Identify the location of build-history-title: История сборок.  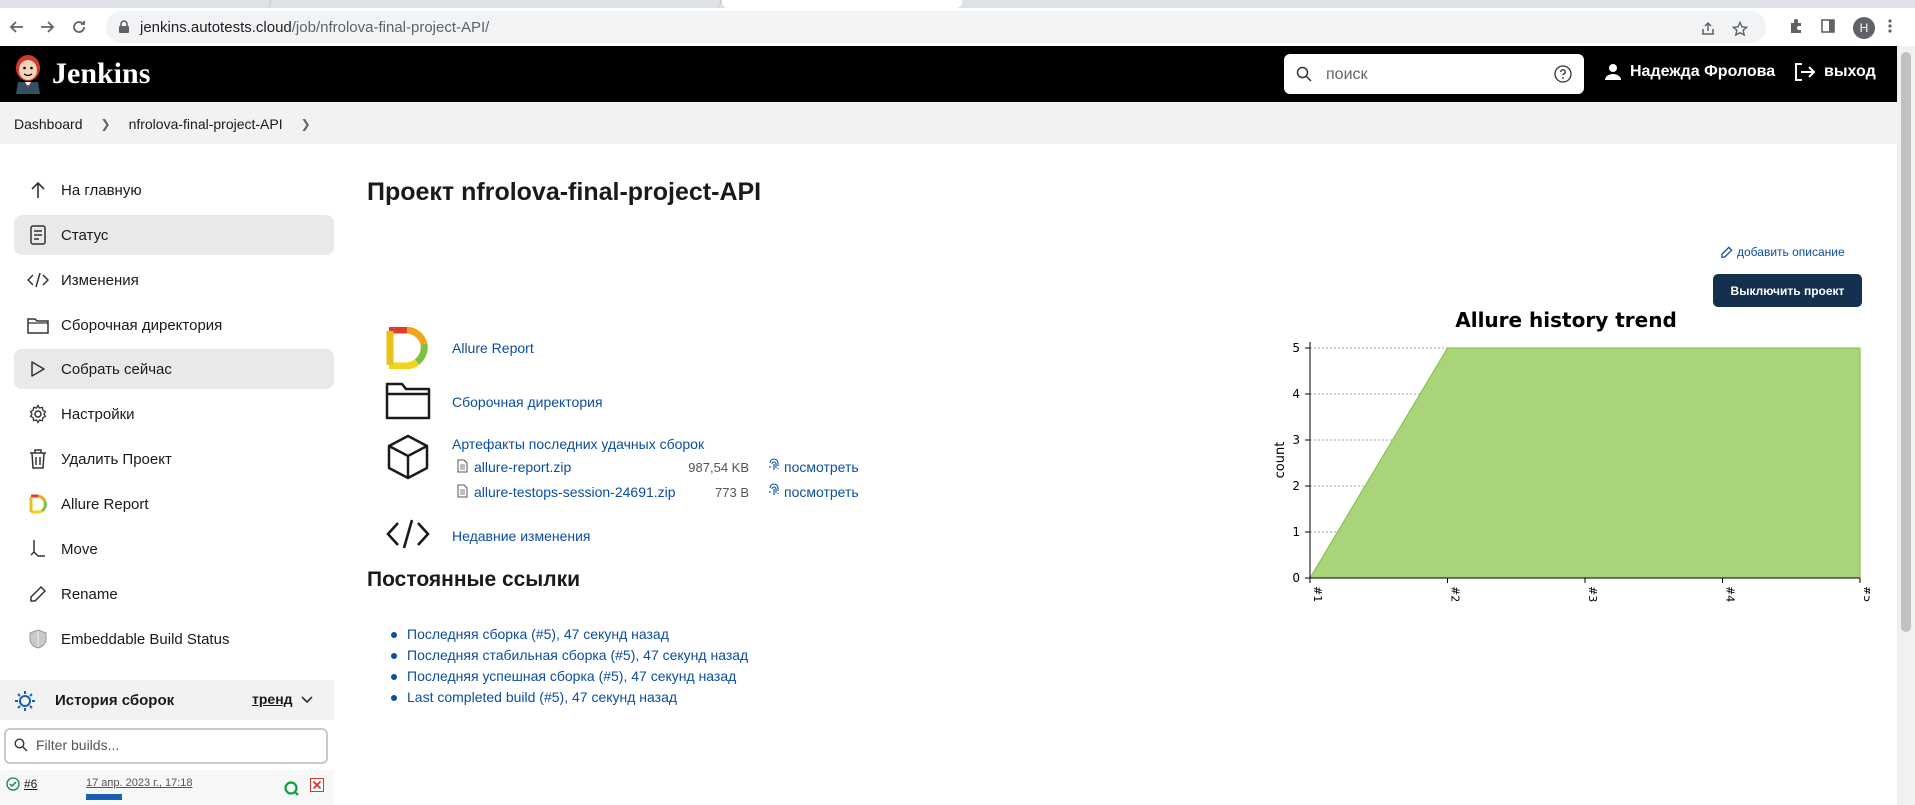
(115, 700).